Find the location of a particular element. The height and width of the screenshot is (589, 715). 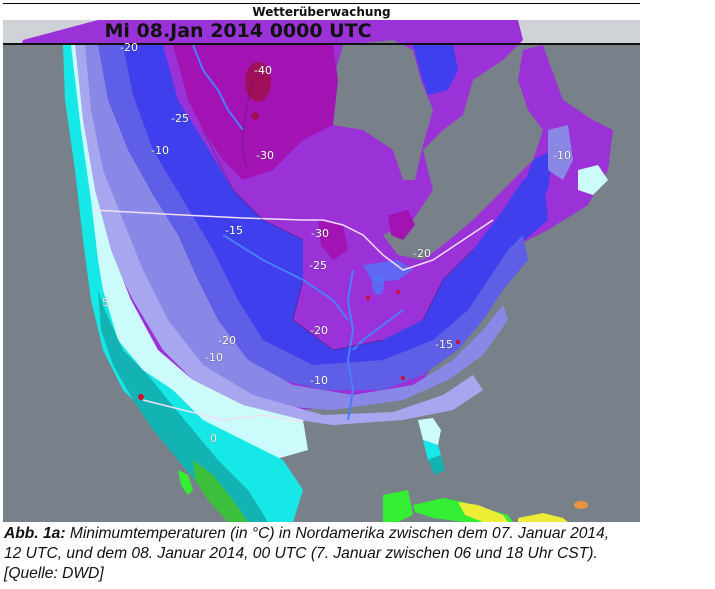

zone-minus20-25-labrador is located at coordinates (435, 70).